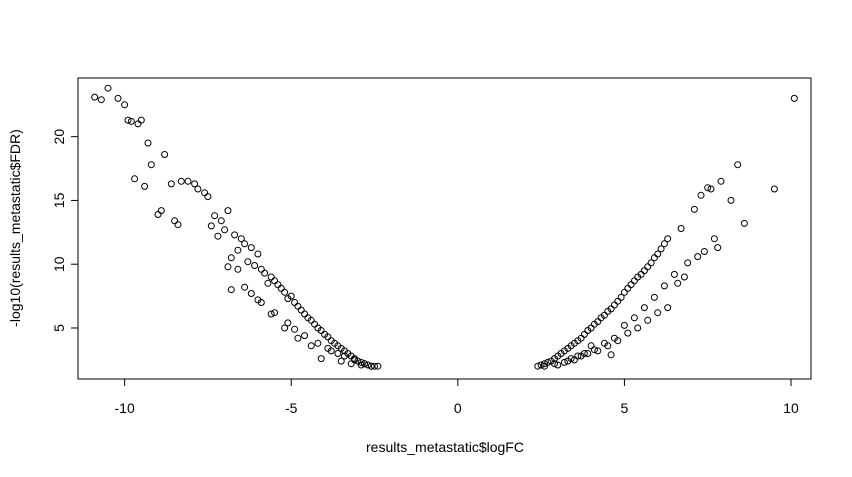 The height and width of the screenshot is (477, 852). I want to click on y-tick-label: 15, so click(59, 200).